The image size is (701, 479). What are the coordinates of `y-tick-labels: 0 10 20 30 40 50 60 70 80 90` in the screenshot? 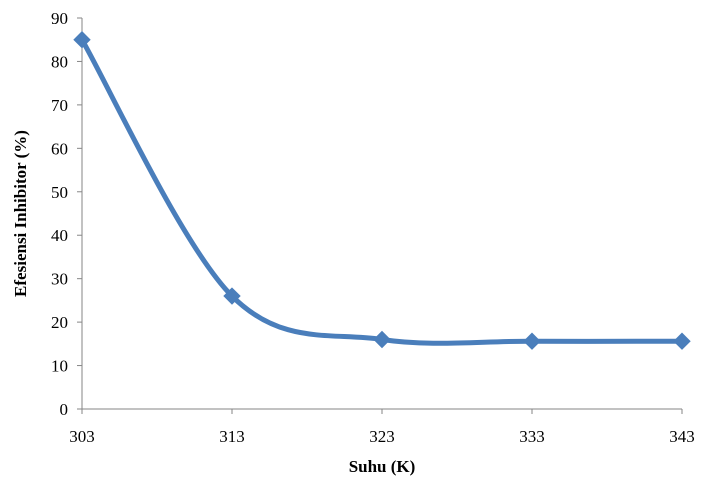 It's located at (59, 214).